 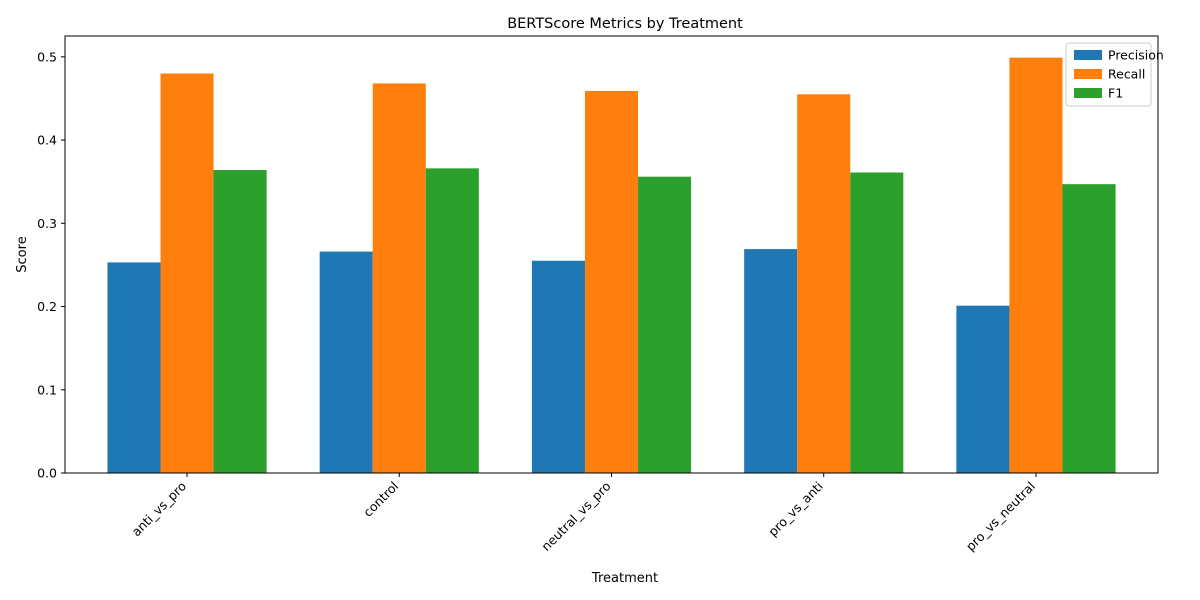 What do you see at coordinates (22, 254) in the screenshot?
I see `y-axis-label: Score` at bounding box center [22, 254].